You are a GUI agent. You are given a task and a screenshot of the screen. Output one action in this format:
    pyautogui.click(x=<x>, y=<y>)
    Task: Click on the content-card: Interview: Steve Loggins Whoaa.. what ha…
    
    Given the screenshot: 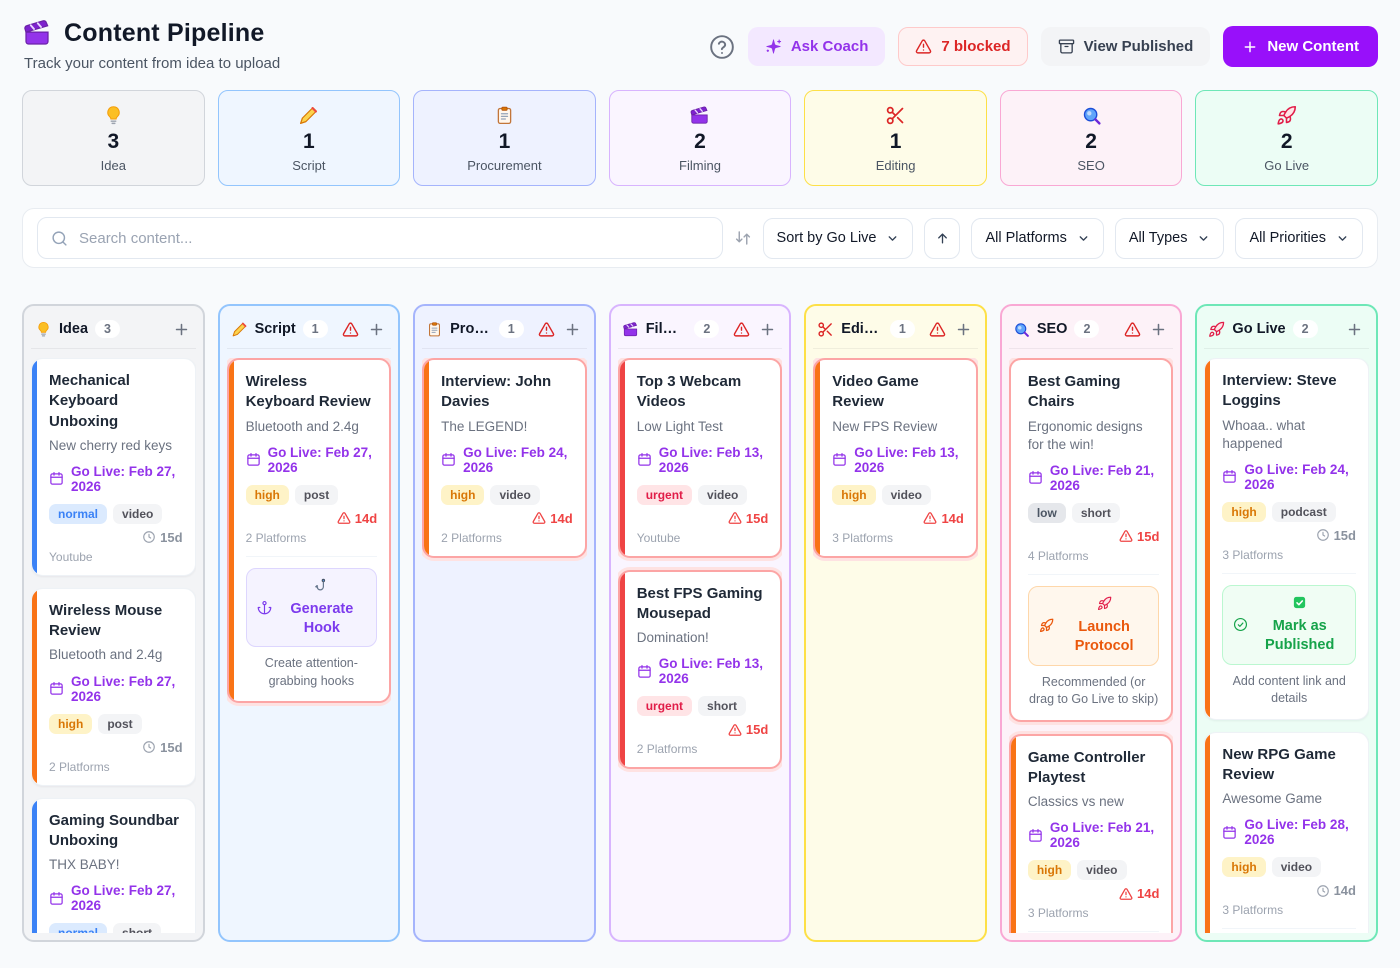 What is the action you would take?
    pyautogui.click(x=1286, y=539)
    